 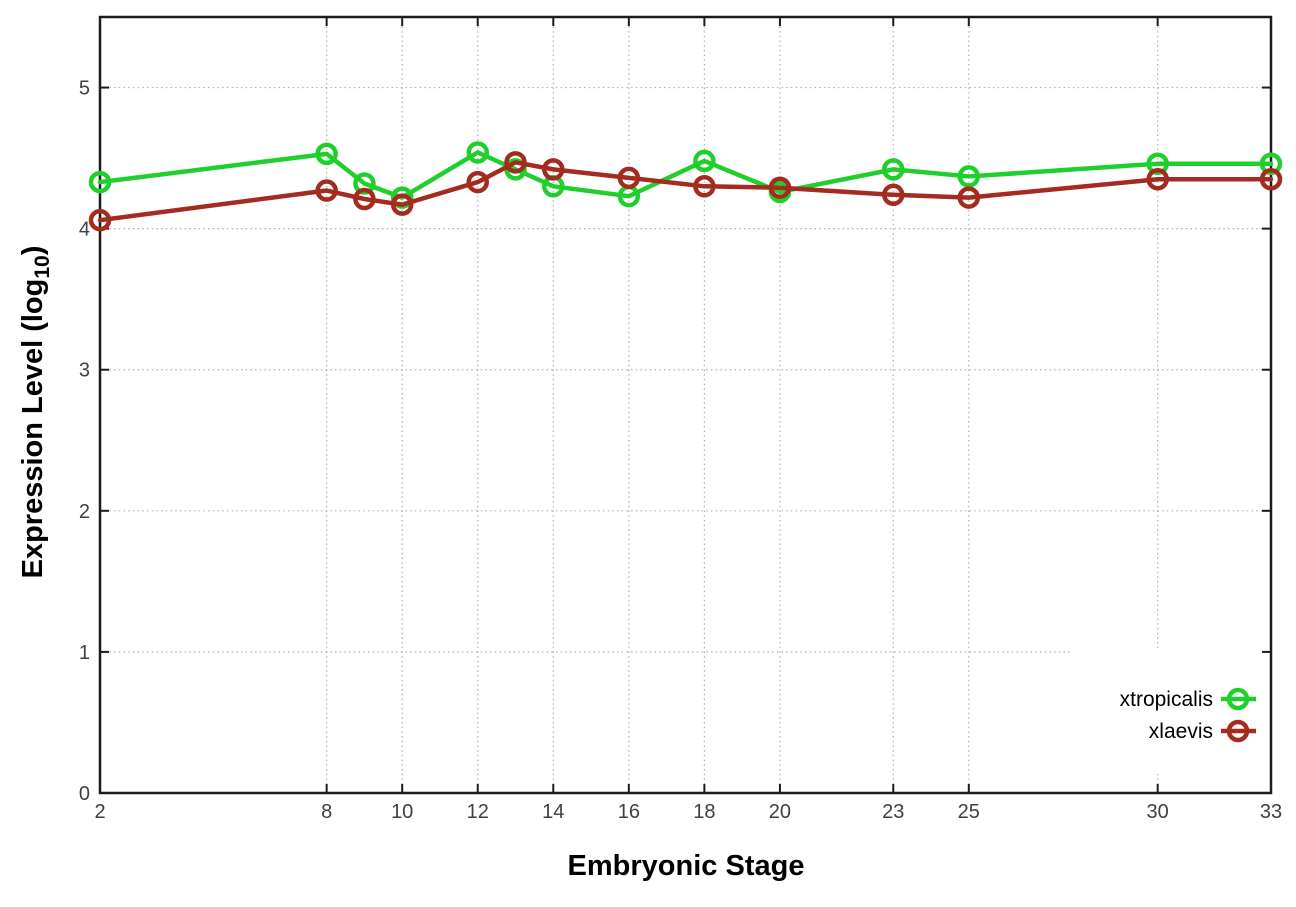 What do you see at coordinates (686, 866) in the screenshot?
I see `x-axis-title: Embryonic Stage` at bounding box center [686, 866].